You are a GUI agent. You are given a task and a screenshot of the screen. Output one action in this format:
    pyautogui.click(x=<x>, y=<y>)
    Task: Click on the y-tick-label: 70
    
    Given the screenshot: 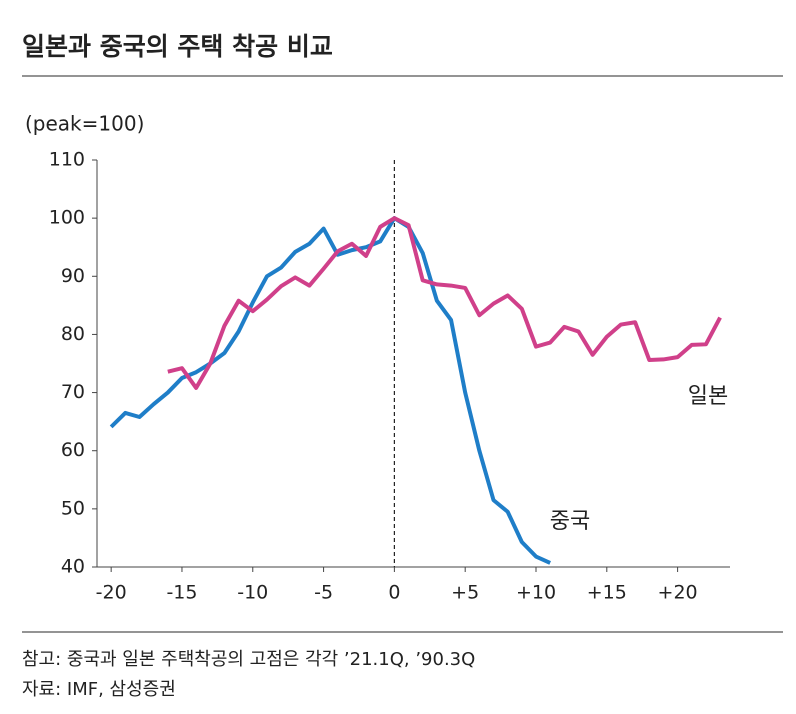 What is the action you would take?
    pyautogui.click(x=73, y=392)
    